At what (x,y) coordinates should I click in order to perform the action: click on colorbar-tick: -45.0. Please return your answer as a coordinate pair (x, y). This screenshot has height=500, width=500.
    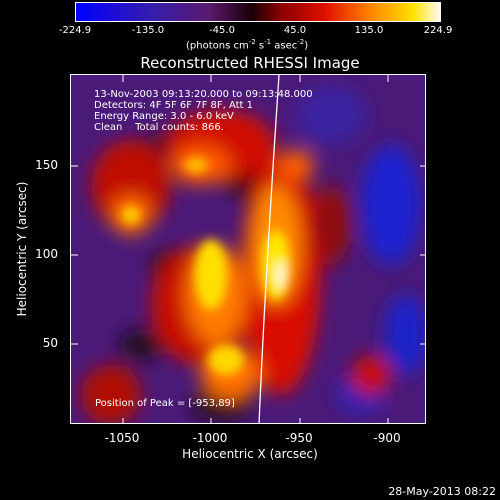
    Looking at the image, I should click on (222, 30).